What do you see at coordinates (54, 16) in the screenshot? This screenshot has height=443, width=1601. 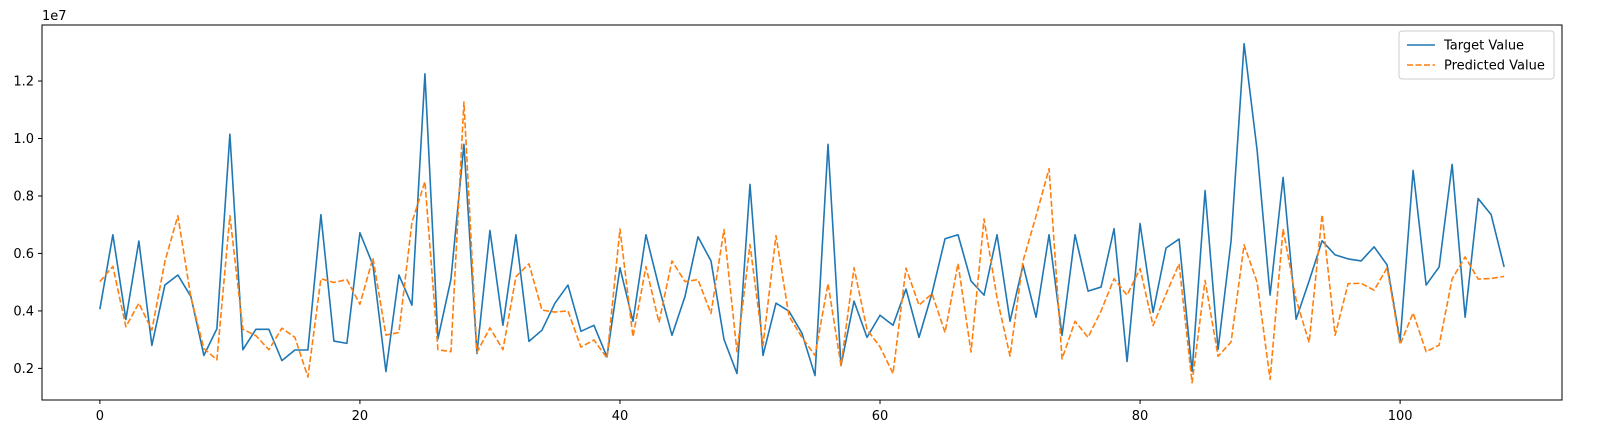 I see `y-axis-offset-label: 1e7` at bounding box center [54, 16].